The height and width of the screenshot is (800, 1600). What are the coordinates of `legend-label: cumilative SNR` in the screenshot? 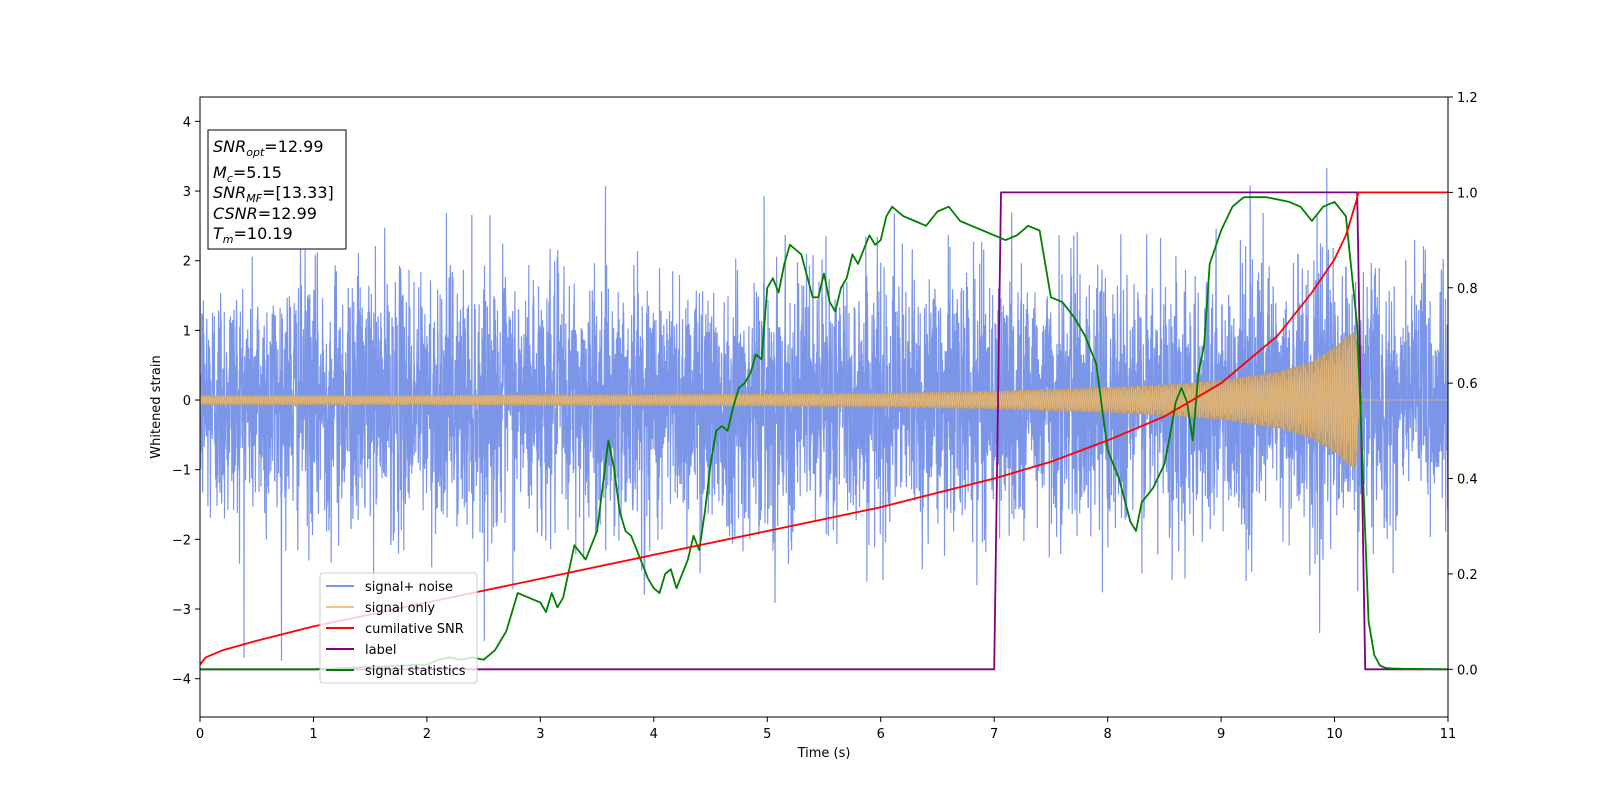 It's located at (414, 629).